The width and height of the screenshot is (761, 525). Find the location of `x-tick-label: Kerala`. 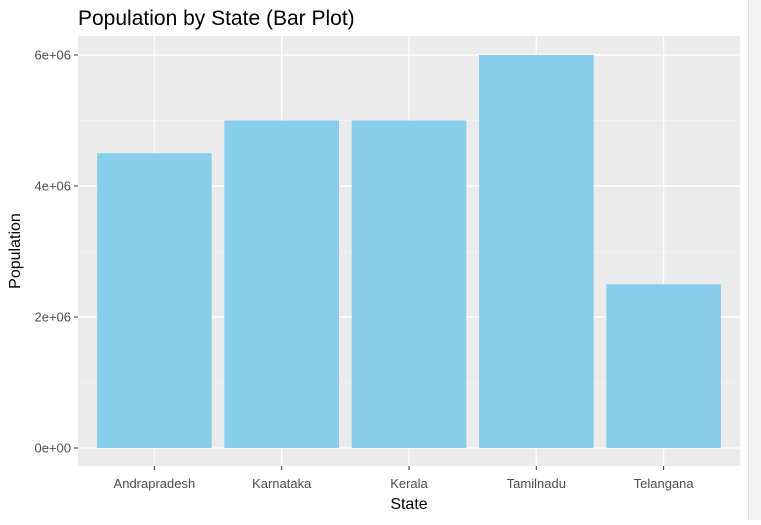

x-tick-label: Kerala is located at coordinates (409, 483).